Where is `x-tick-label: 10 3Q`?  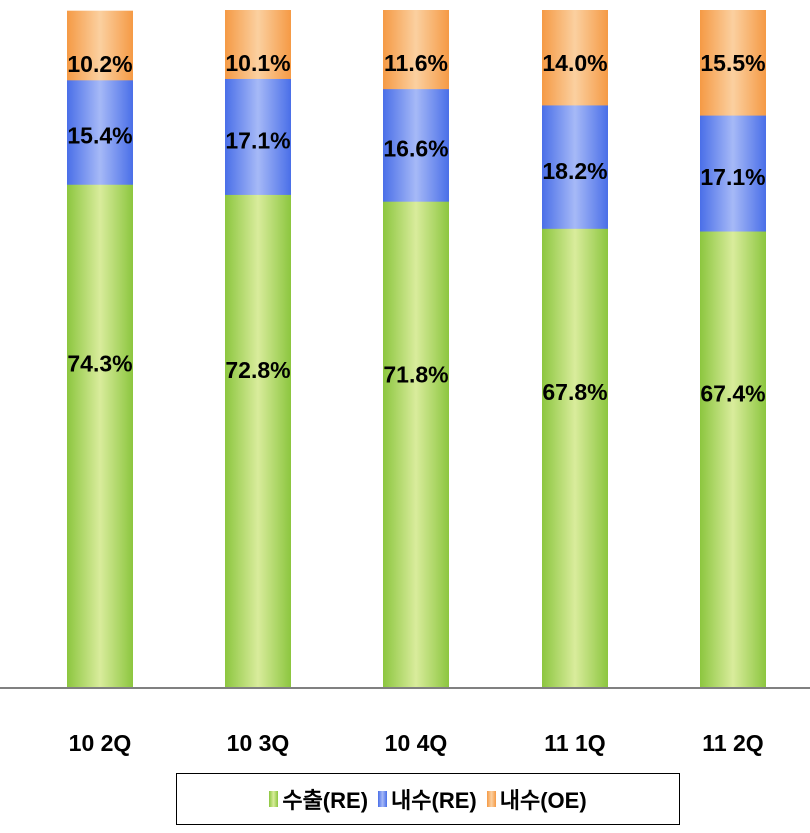 x-tick-label: 10 3Q is located at coordinates (258, 743).